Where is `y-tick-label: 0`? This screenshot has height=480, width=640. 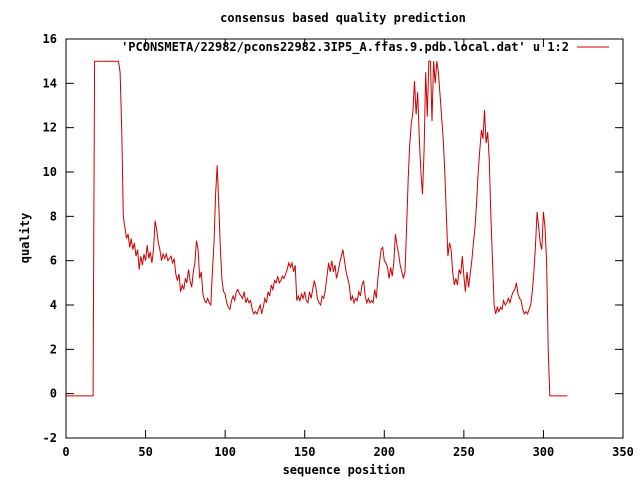
y-tick-label: 0 is located at coordinates (53, 394).